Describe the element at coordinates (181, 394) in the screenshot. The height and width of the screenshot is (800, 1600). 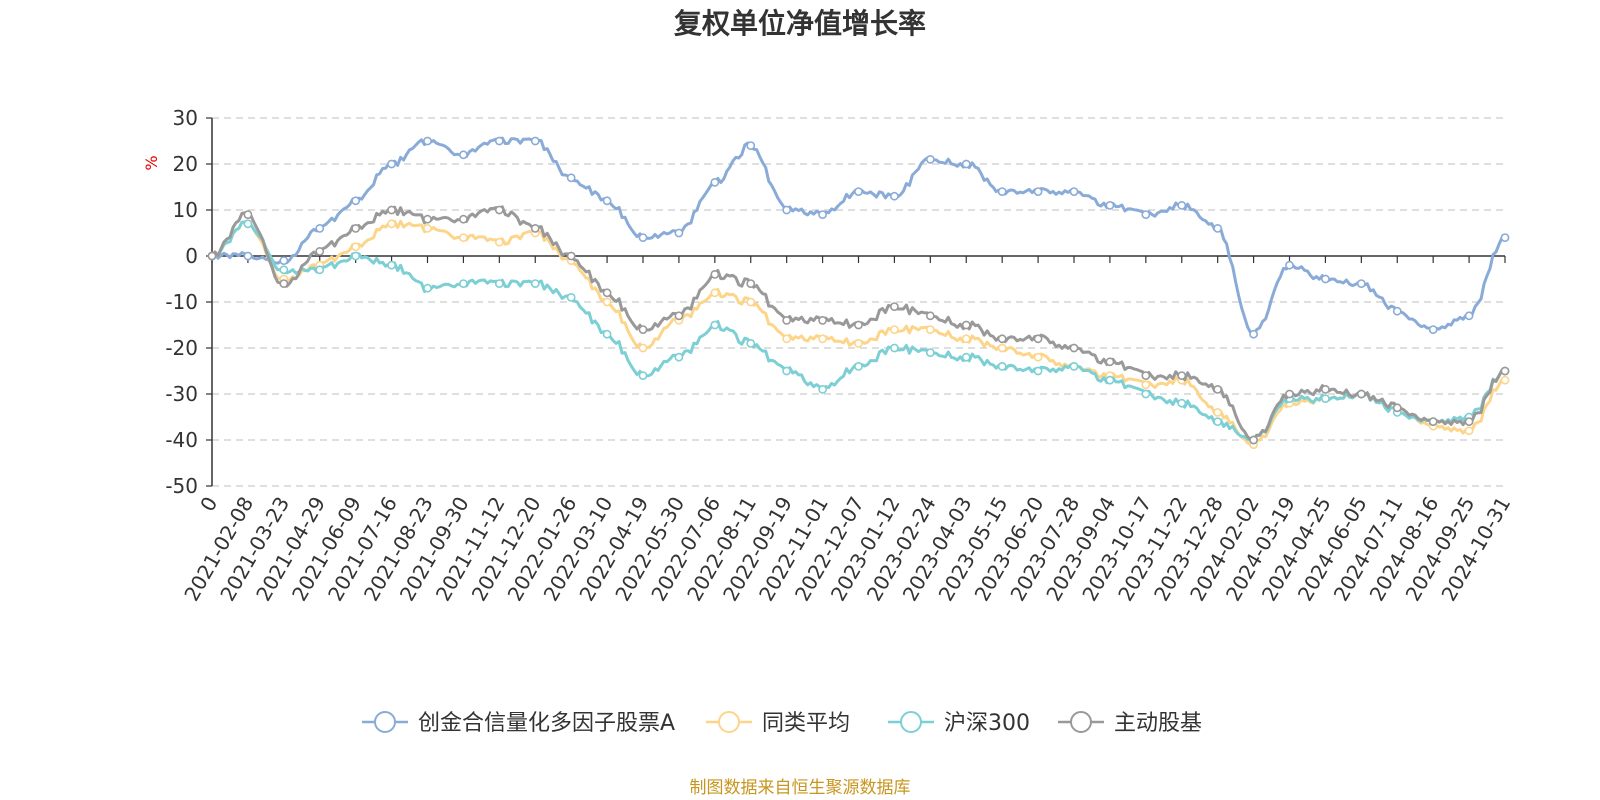
I see `y-tick-label: -30` at that location.